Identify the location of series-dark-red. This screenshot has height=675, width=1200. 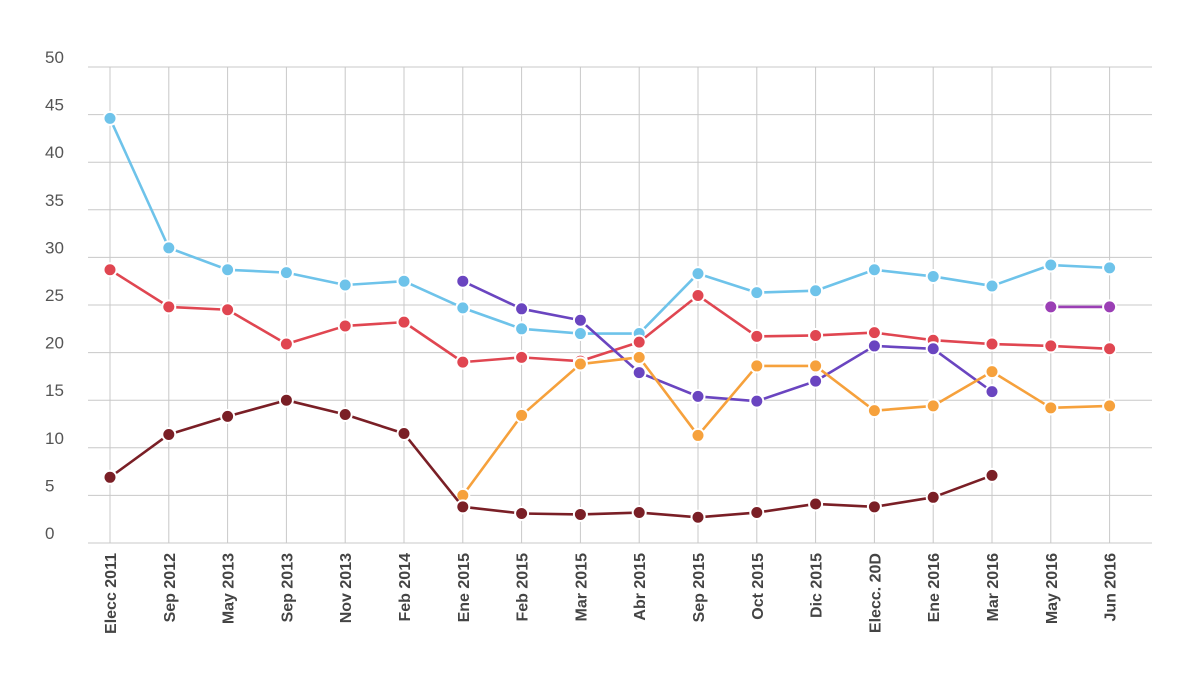
(551, 458).